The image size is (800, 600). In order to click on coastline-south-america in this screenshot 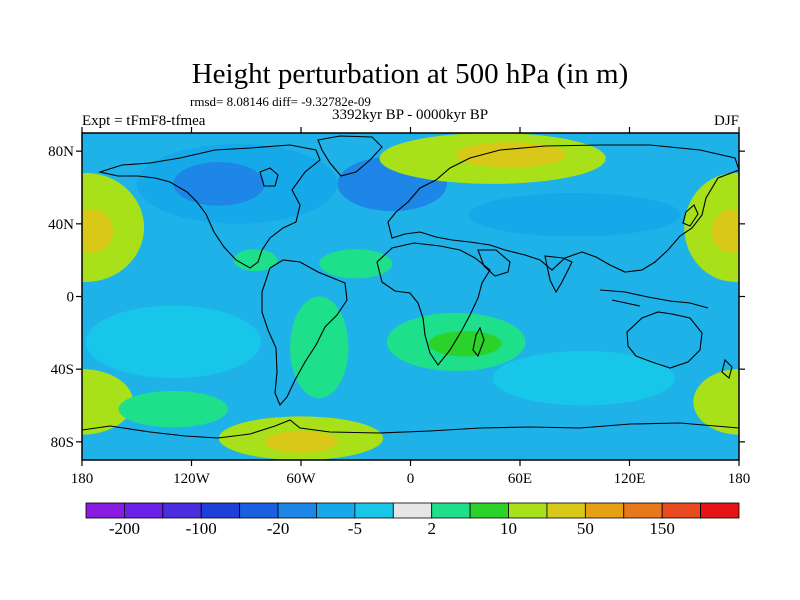, I will do `click(304, 333)`.